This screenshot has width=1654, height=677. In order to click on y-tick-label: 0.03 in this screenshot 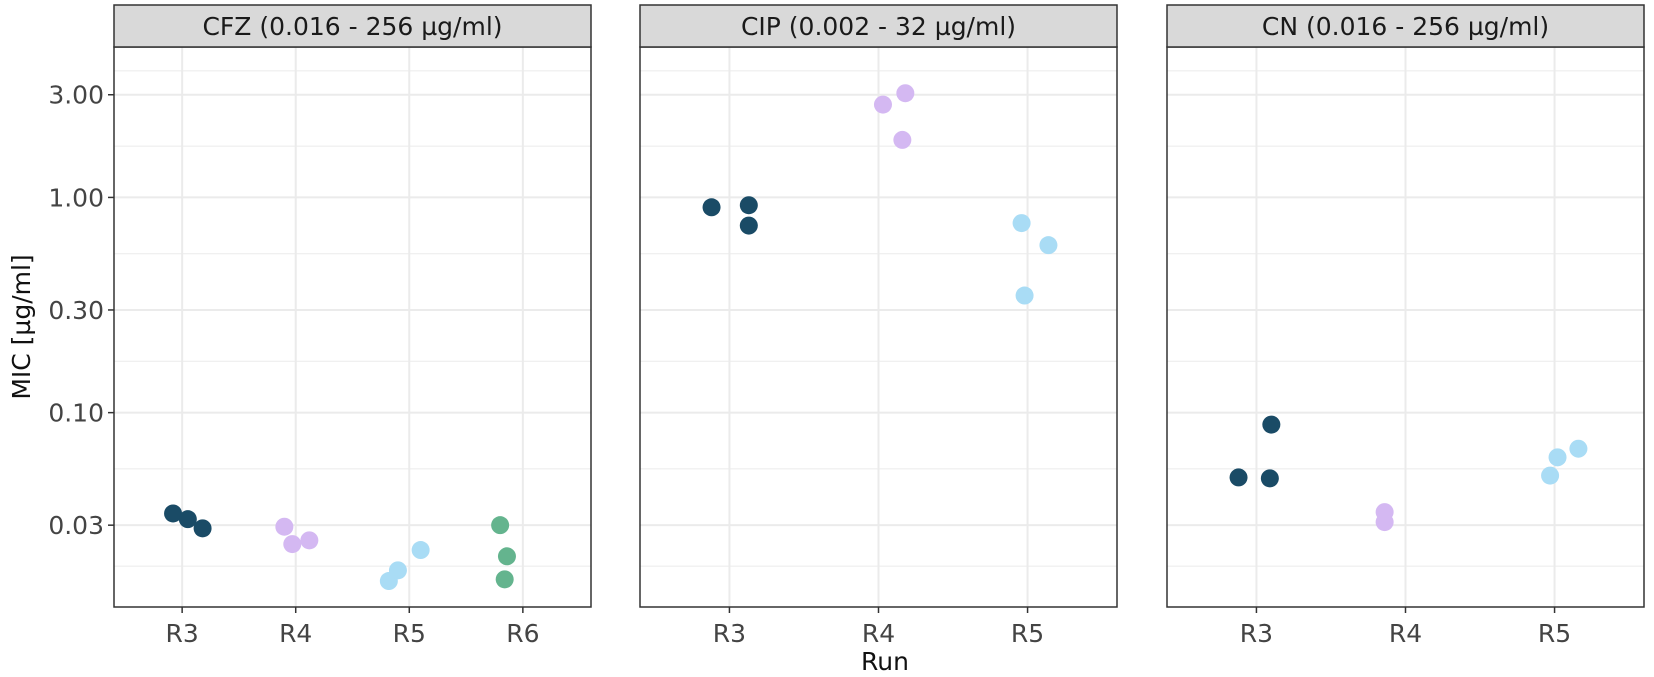, I will do `click(76, 525)`.